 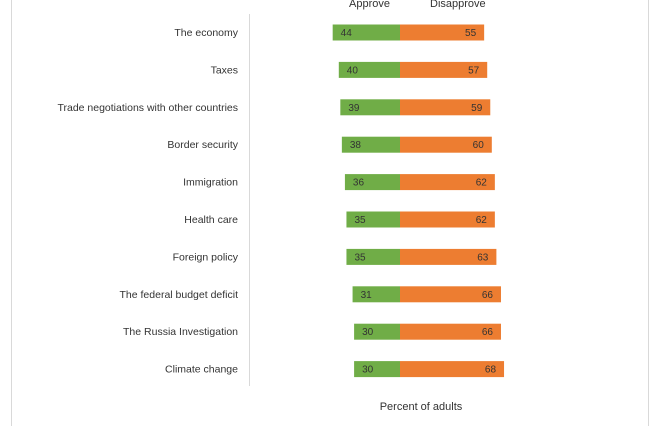 What do you see at coordinates (491, 370) in the screenshot?
I see `data-label-disapprove: 68` at bounding box center [491, 370].